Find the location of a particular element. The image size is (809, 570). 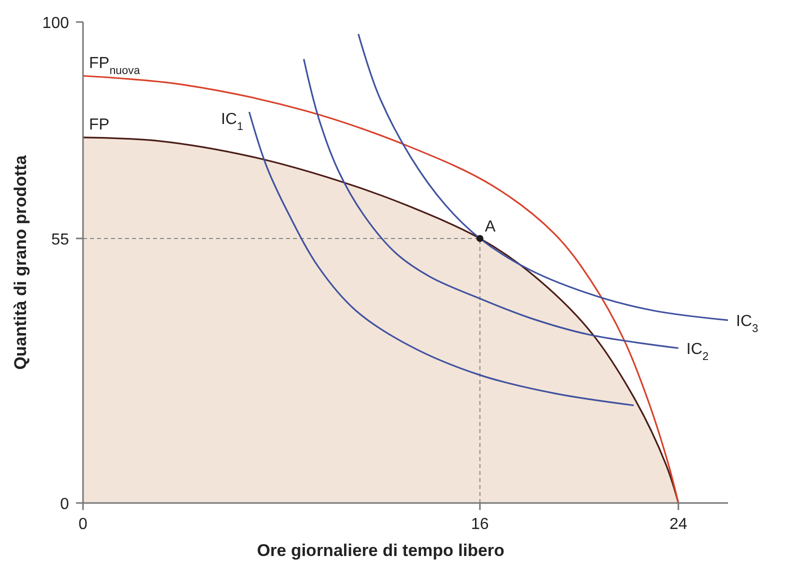

y-axis-title: Quantità di grano prodotta is located at coordinates (20, 262).